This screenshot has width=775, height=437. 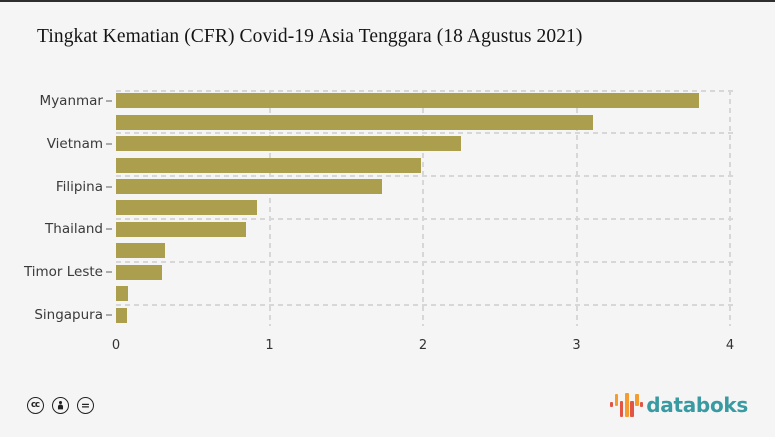 What do you see at coordinates (74, 229) in the screenshot?
I see `y-axis-label: Thailand` at bounding box center [74, 229].